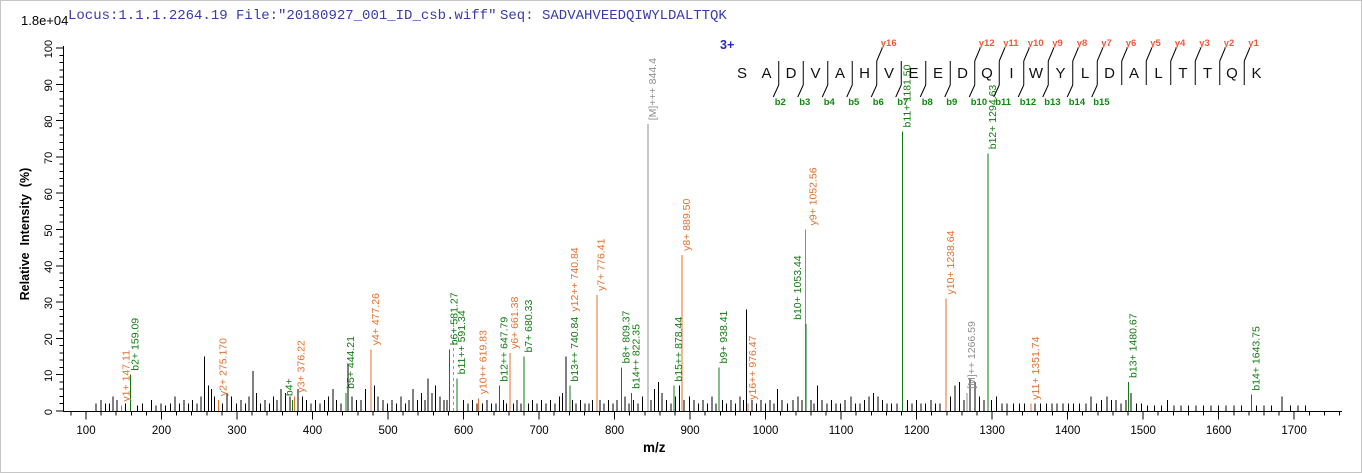  What do you see at coordinates (49, 49) in the screenshot?
I see `y-tick-label: 100` at bounding box center [49, 49].